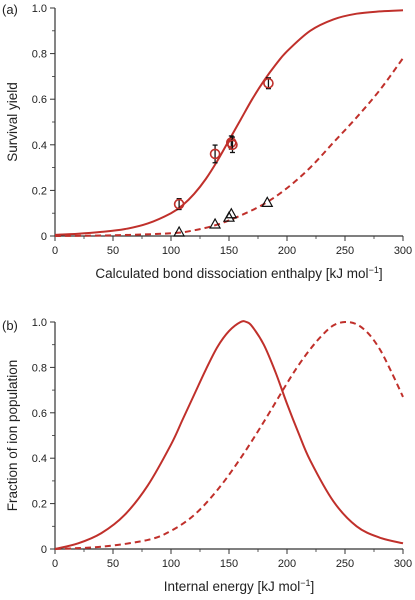 The height and width of the screenshot is (600, 415). I want to click on y-axis-title: Survival yield, so click(12, 122).